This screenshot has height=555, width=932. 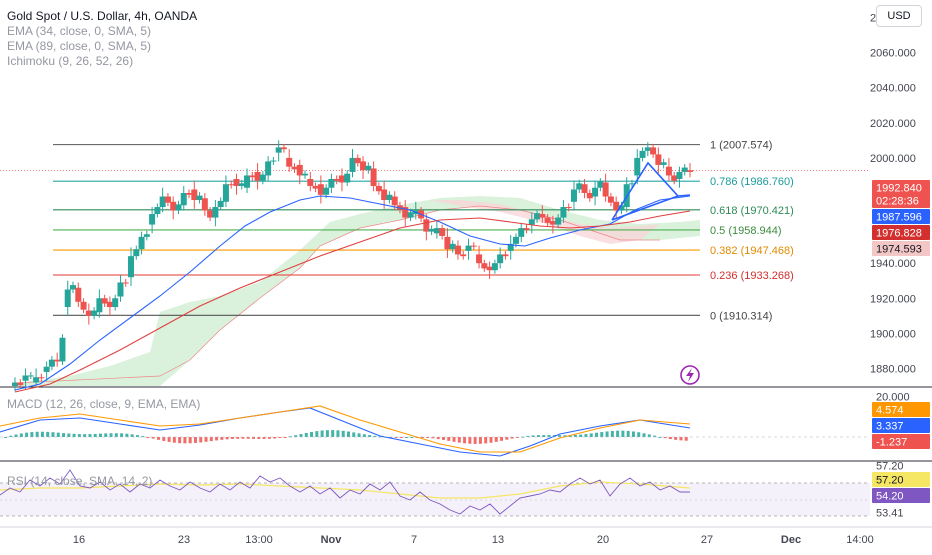 I want to click on price-badge-label: 1974.593, so click(x=899, y=250).